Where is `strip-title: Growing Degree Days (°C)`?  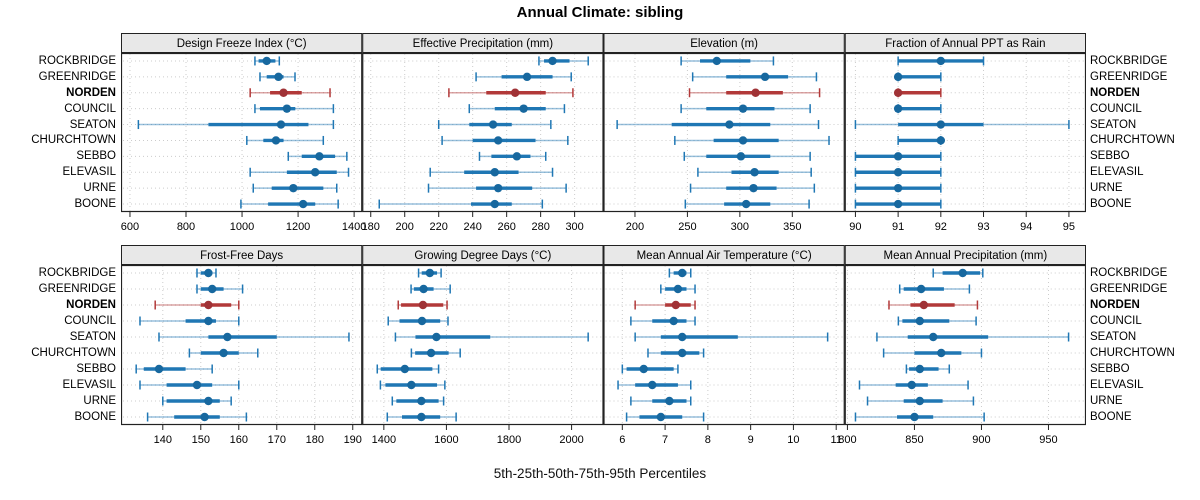 strip-title: Growing Degree Days (°C) is located at coordinates (482, 256).